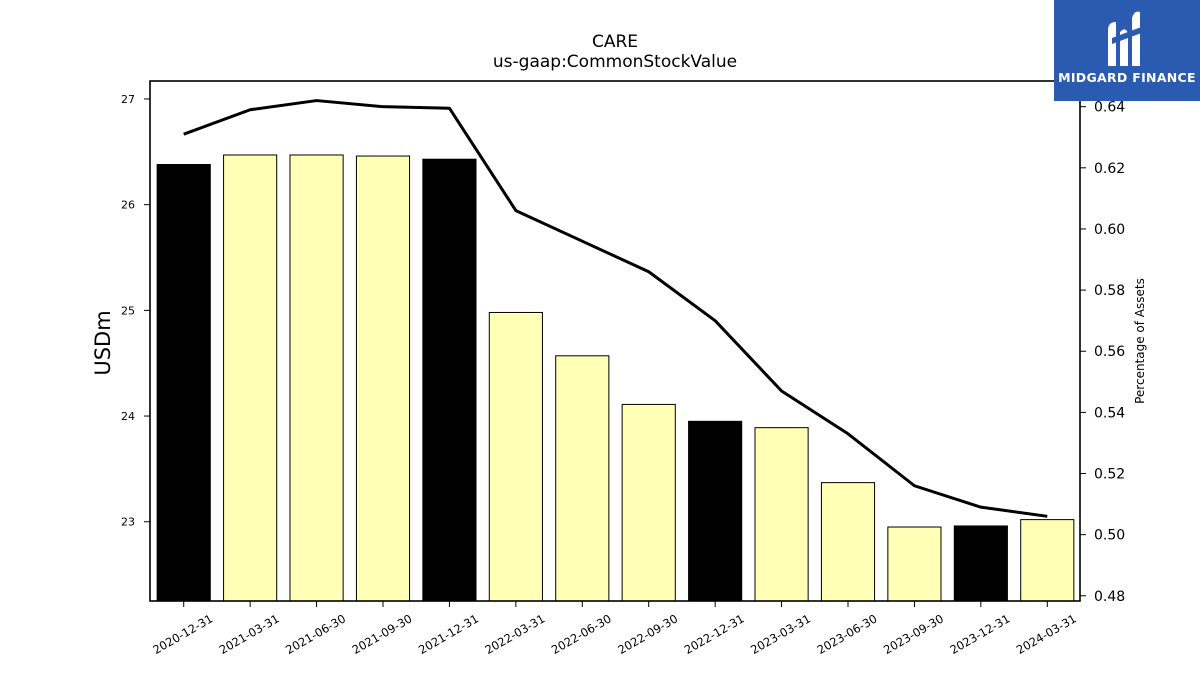 This screenshot has height=675, width=1200. What do you see at coordinates (714, 634) in the screenshot?
I see `x-tick-label: 2022-12-31` at bounding box center [714, 634].